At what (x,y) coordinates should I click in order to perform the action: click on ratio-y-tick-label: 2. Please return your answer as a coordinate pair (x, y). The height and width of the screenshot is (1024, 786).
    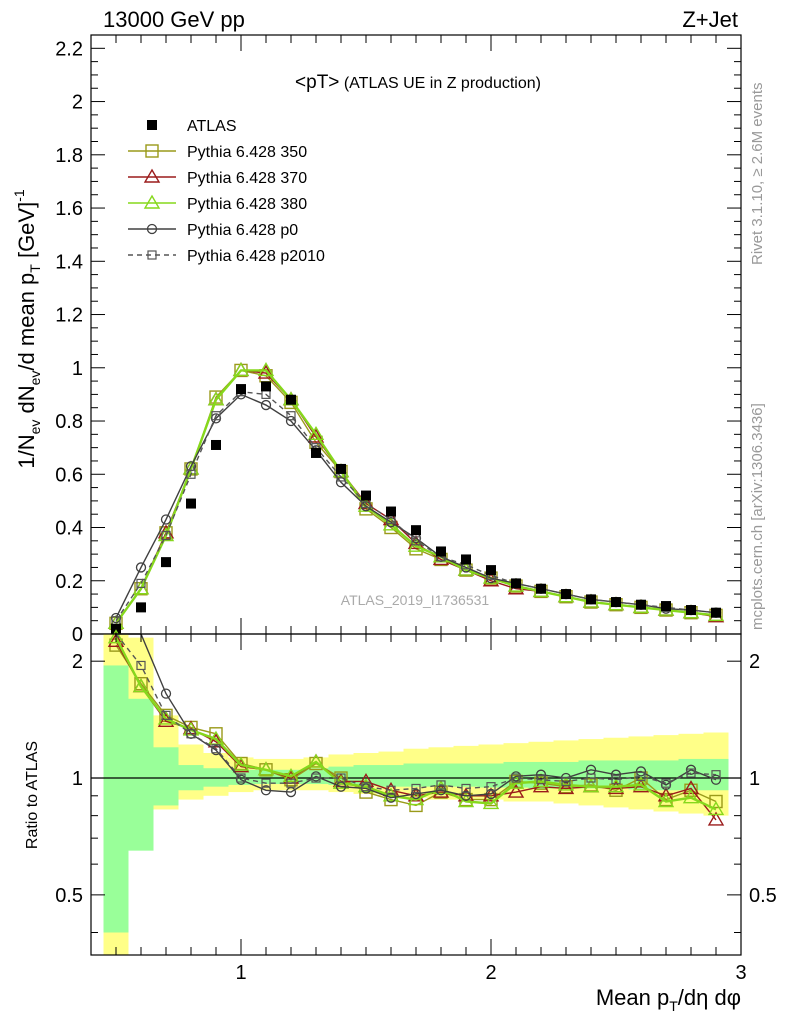
    Looking at the image, I should click on (77, 662).